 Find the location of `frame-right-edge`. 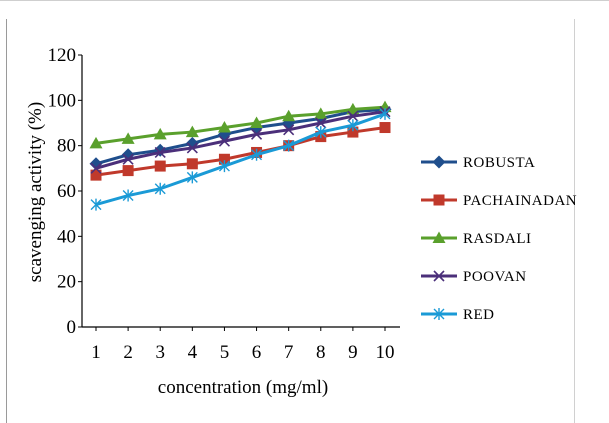

frame-right-edge is located at coordinates (574, 221).